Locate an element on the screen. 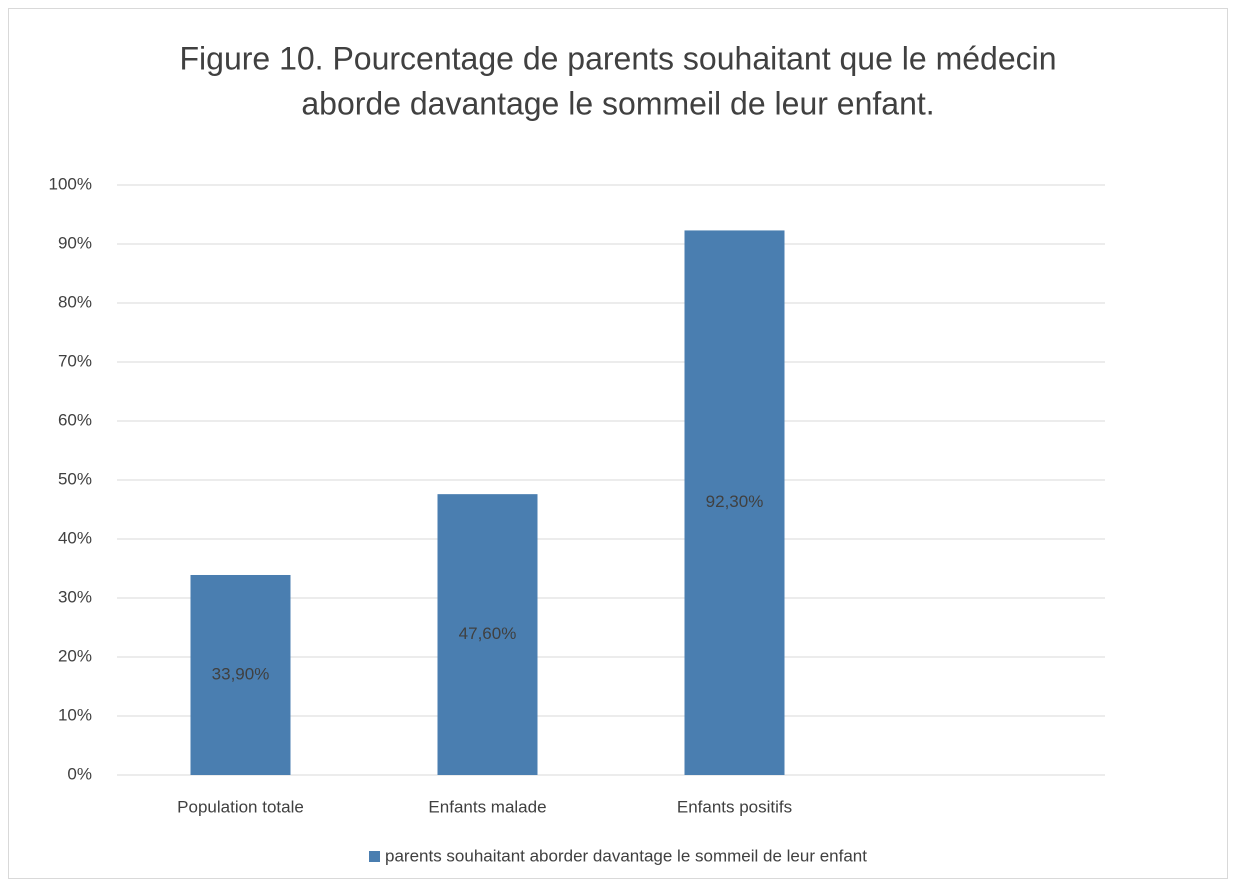 Image resolution: width=1236 pixels, height=887 pixels. x-tick-label: Enfants malade is located at coordinates (487, 806).